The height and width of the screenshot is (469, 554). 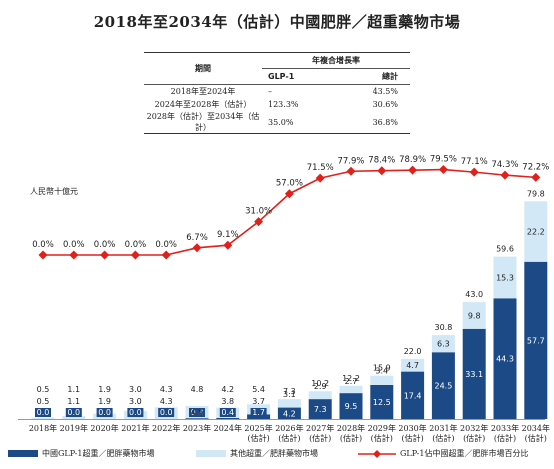 What do you see at coordinates (211, 453) in the screenshot?
I see `legend-other-swatch` at bounding box center [211, 453].